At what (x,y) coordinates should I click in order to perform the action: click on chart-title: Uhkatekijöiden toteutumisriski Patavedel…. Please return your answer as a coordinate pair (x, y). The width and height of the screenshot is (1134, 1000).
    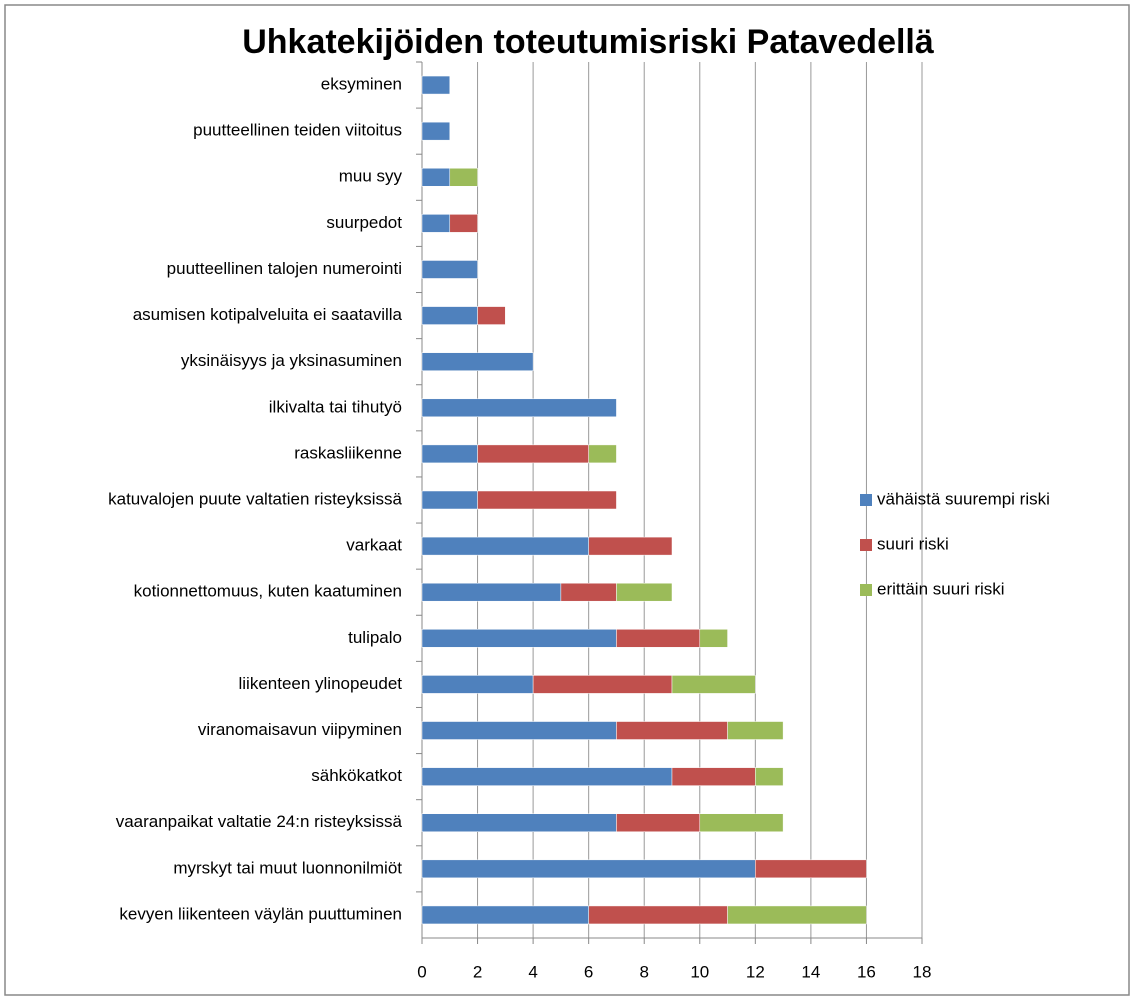
    Looking at the image, I should click on (588, 42).